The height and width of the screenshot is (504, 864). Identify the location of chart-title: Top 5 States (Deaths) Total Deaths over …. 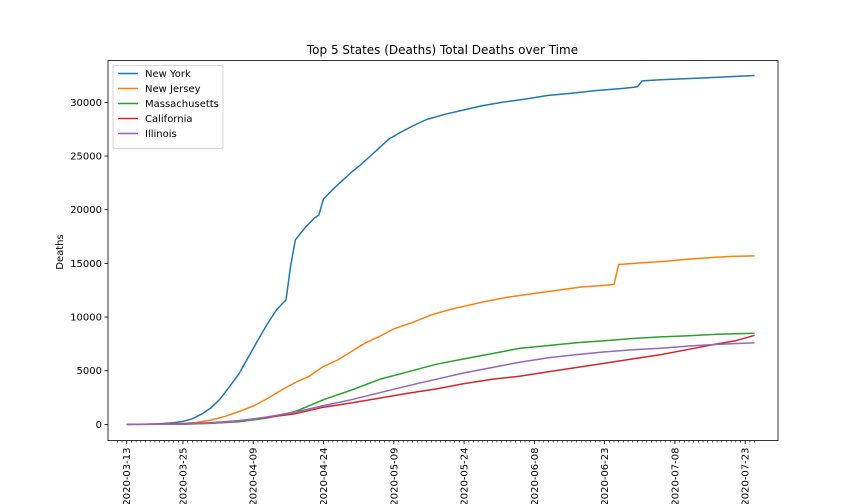
(442, 50).